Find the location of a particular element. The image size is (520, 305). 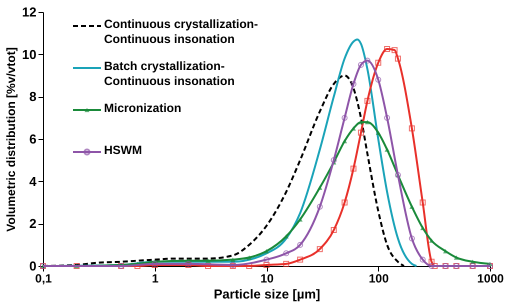

x-tick-label: 1 is located at coordinates (155, 279).